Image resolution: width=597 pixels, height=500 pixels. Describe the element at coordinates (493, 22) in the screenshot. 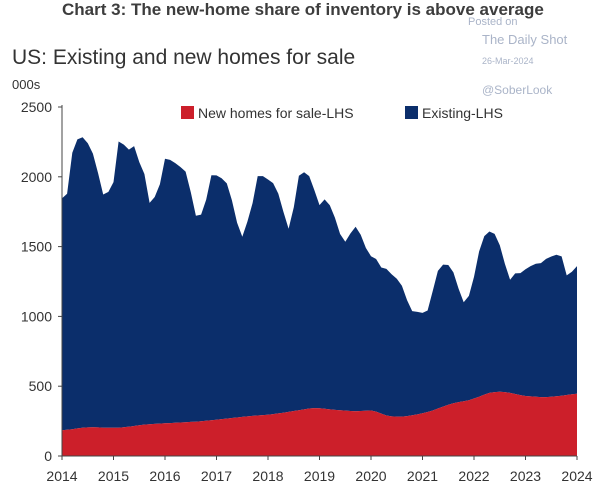

I see `watermark-posted: Posted on` at that location.